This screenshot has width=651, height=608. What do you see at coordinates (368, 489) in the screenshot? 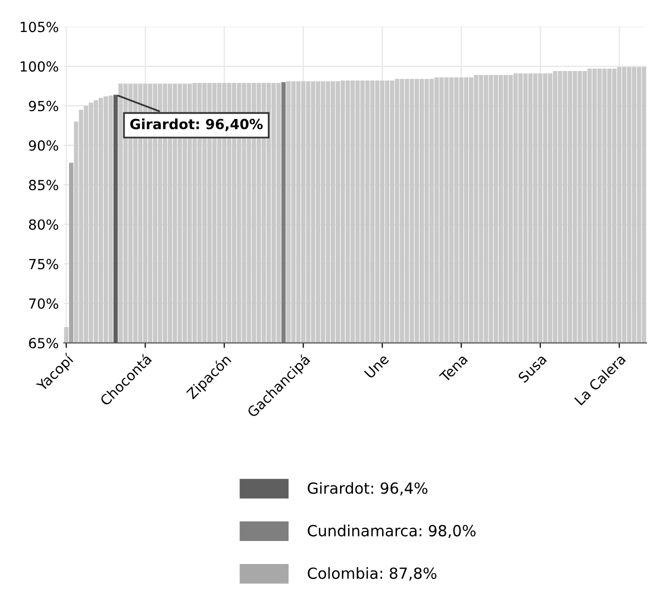
I see `legend-label: Girardot: 96,4%` at bounding box center [368, 489].